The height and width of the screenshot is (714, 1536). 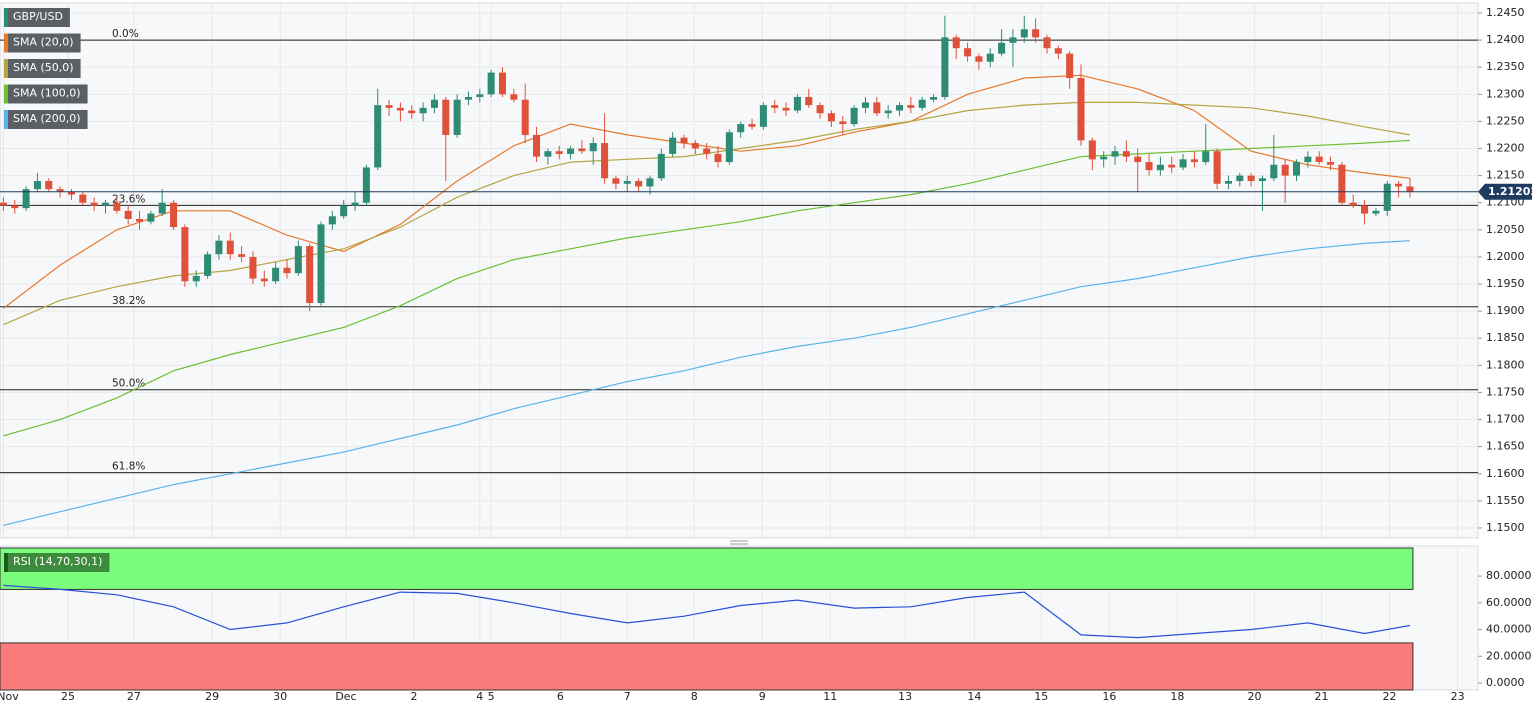 I want to click on x-tick-label: 6, so click(x=560, y=696).